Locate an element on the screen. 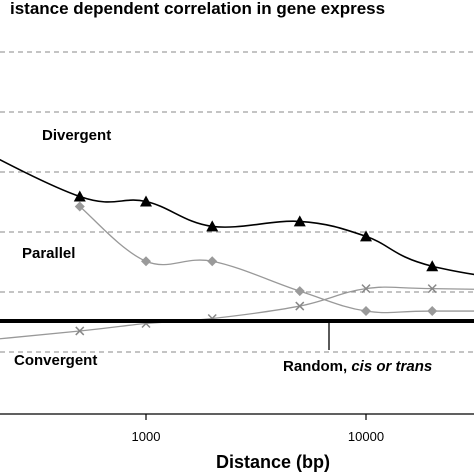 The image size is (474, 474). marker-convergent-3-b is located at coordinates (300, 306).